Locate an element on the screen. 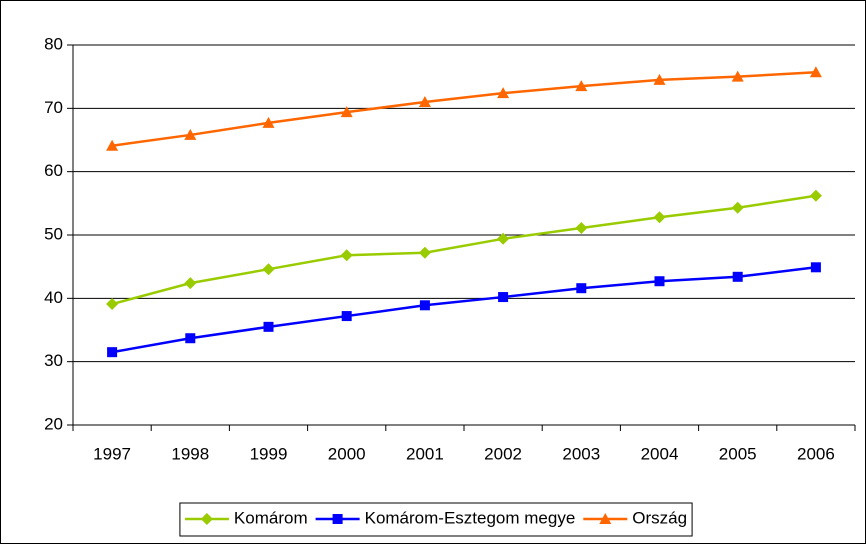 The image size is (866, 544). legend-label: Ország is located at coordinates (659, 517).